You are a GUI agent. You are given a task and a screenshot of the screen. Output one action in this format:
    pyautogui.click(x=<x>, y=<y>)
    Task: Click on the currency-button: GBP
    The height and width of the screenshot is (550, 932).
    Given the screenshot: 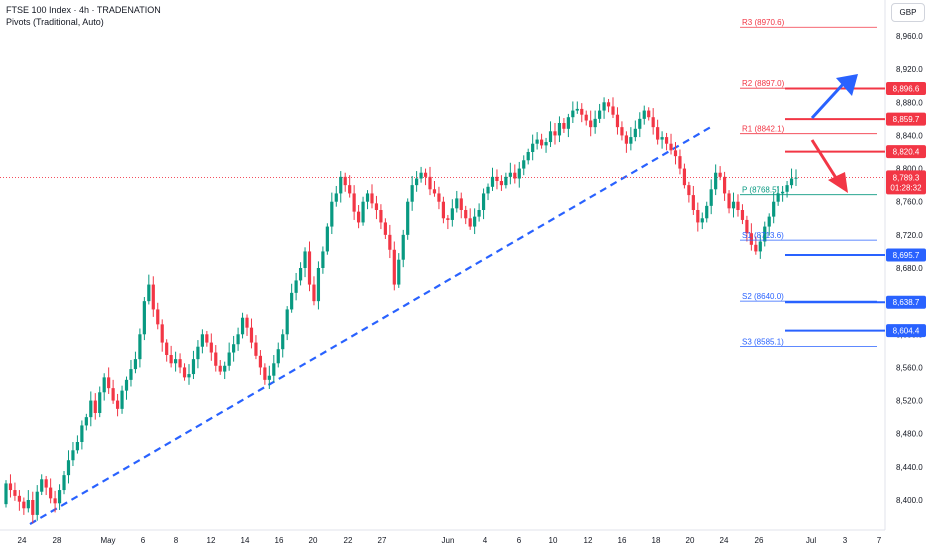 What is the action you would take?
    pyautogui.click(x=908, y=12)
    